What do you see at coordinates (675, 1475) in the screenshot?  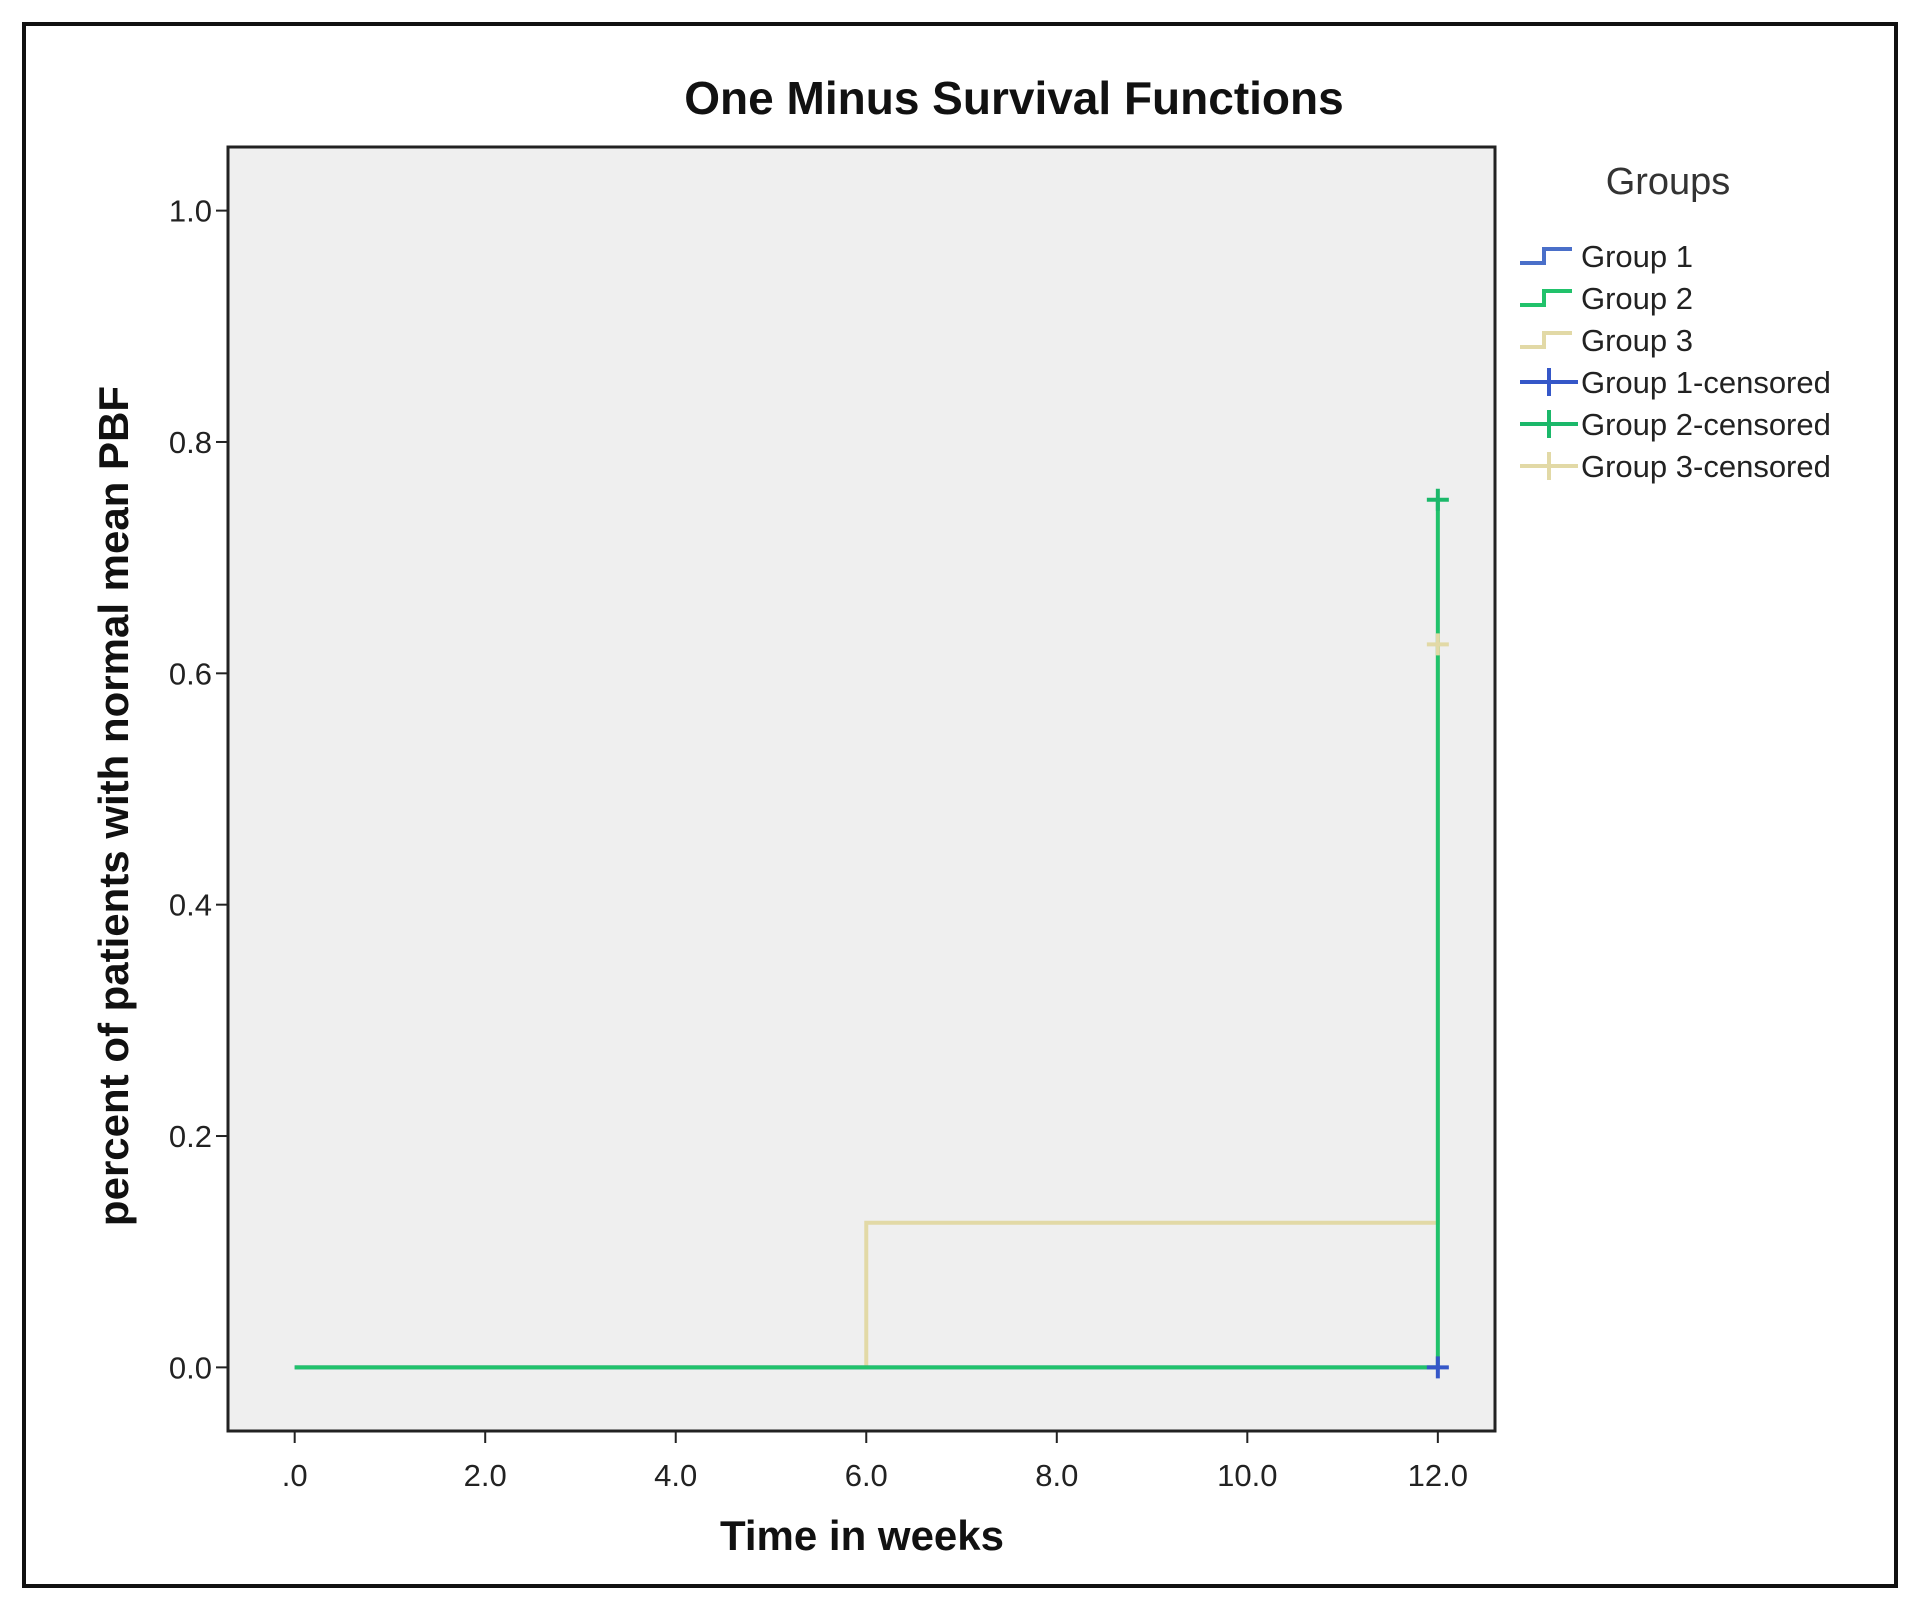 I see `x-tick-label: 4.0` at bounding box center [675, 1475].